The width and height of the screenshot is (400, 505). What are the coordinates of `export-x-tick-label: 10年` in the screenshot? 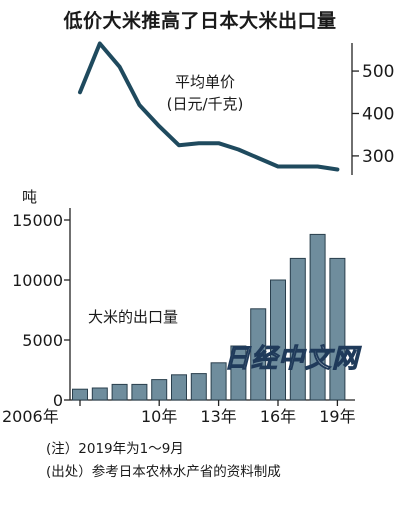 It's located at (159, 416).